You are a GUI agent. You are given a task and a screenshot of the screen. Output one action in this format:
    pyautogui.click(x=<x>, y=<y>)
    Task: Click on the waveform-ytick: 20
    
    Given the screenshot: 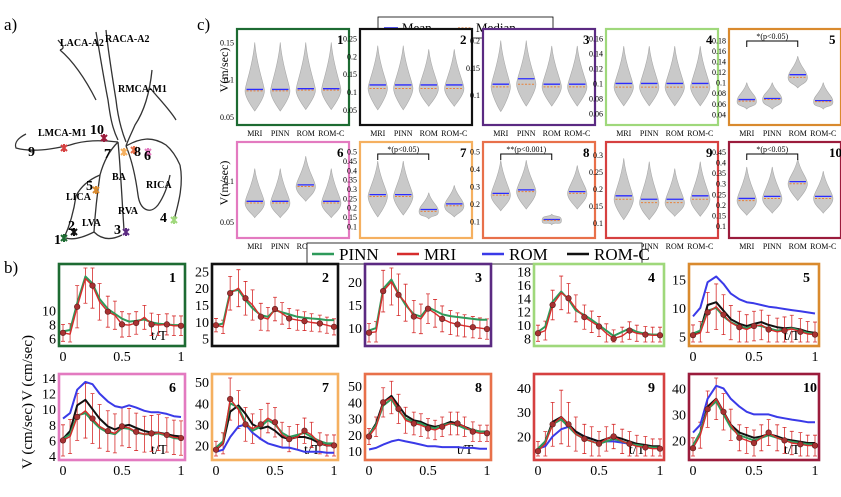 What is the action you would take?
    pyautogui.click(x=524, y=438)
    